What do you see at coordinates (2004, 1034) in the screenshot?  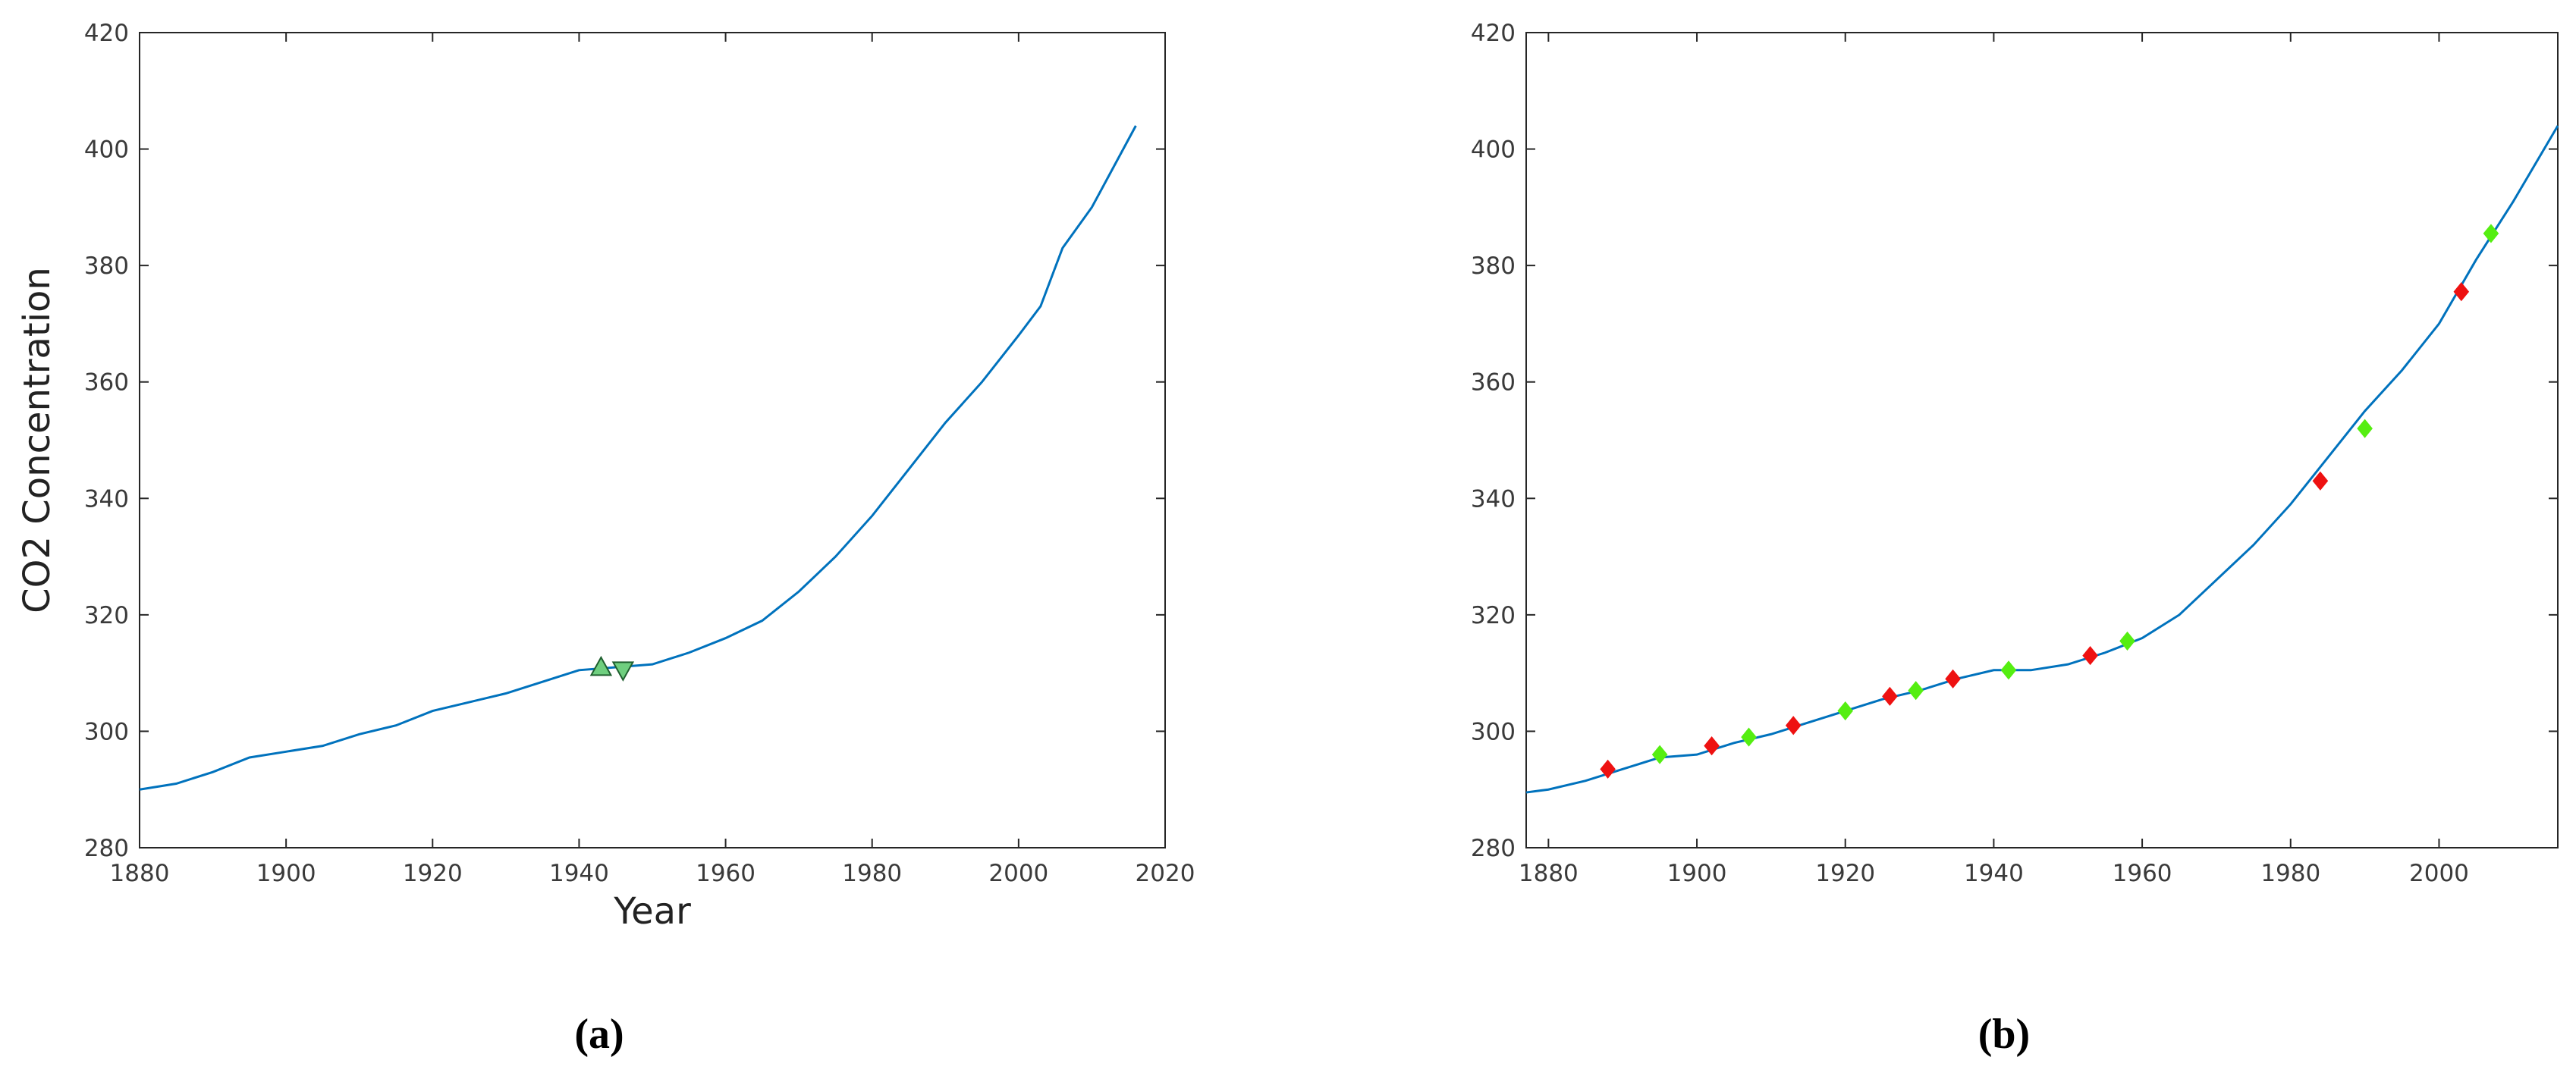 I see `caption: (b)` at bounding box center [2004, 1034].